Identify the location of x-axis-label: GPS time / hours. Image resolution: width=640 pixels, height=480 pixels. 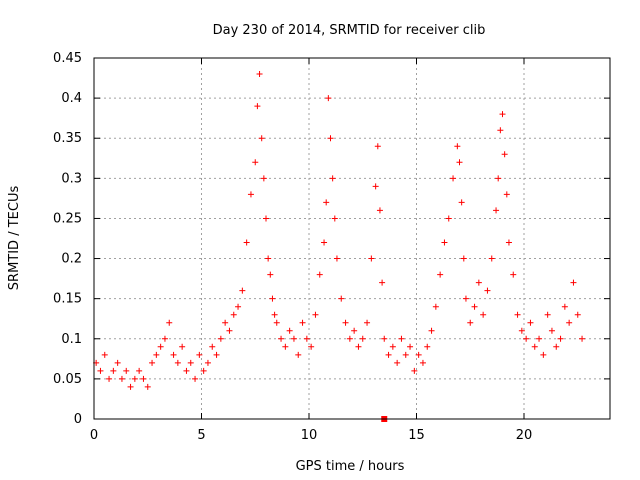
(350, 466).